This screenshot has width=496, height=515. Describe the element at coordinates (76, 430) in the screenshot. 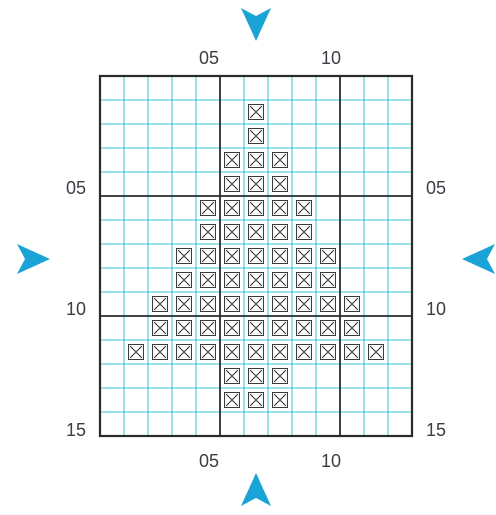

I see `left-label-15: 15` at that location.